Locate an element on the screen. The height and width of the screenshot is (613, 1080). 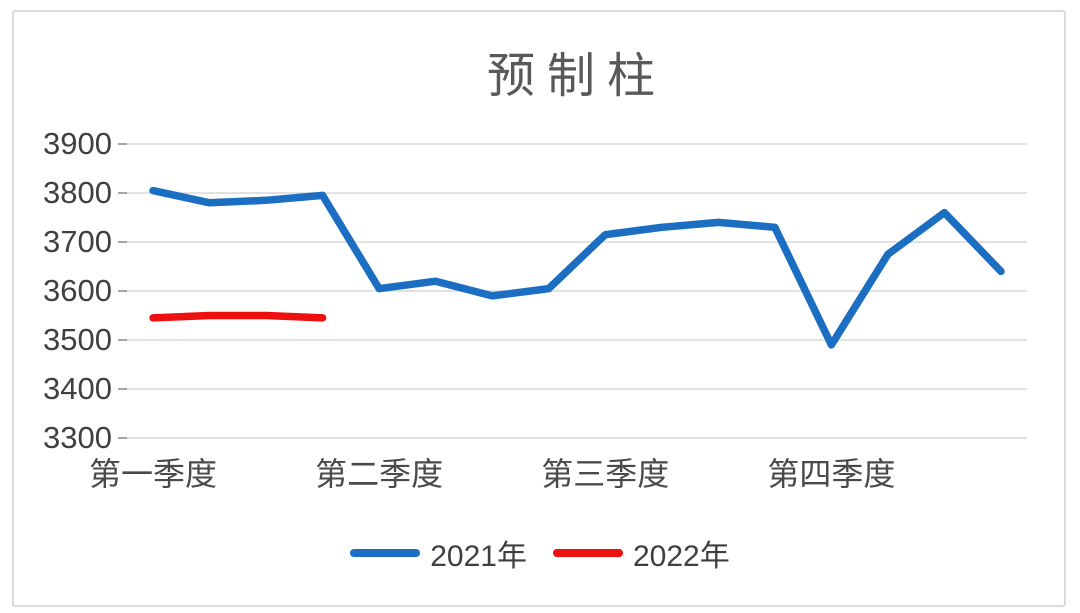
y-axis-tick-label: 3900 is located at coordinates (77, 143).